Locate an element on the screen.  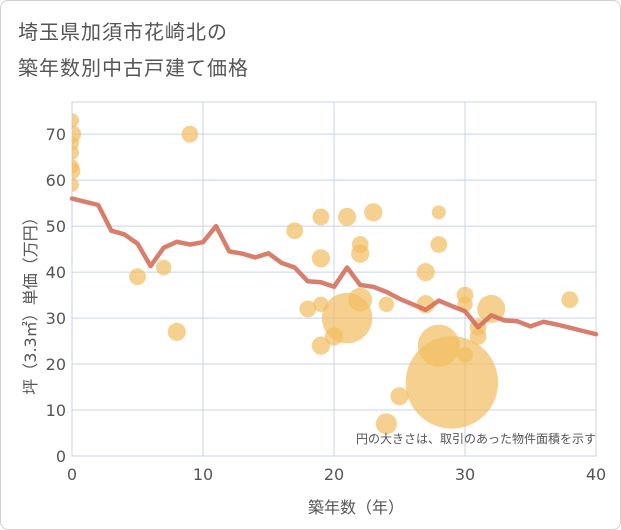
x-tick-label: 40 is located at coordinates (596, 474).